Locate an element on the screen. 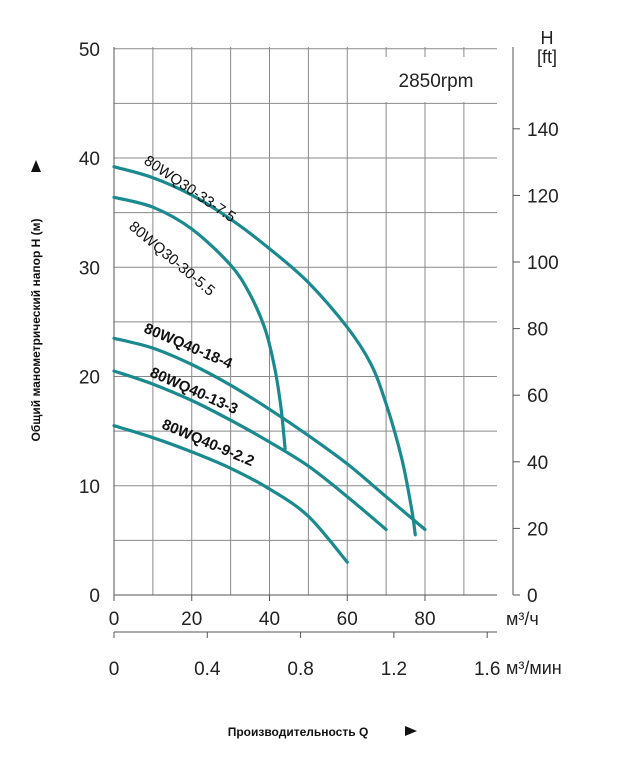 This screenshot has height=757, width=623. x-m3min-tick-label: 0 is located at coordinates (114, 669).